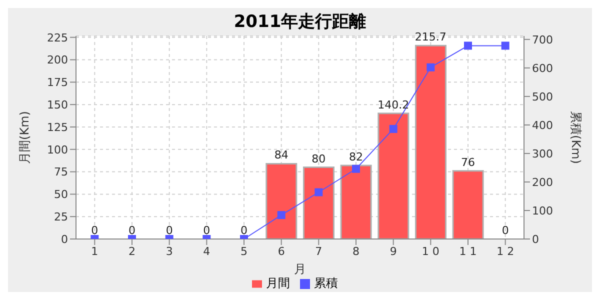  I want to click on x-tick-label: 1 1, so click(468, 251).